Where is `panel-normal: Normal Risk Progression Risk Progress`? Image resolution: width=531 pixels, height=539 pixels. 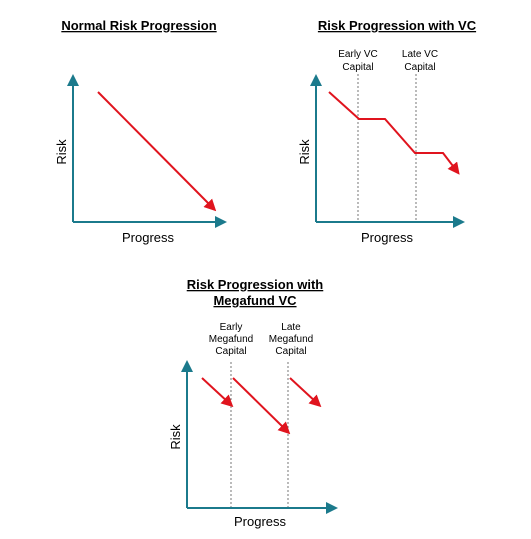
panel-normal: Normal Risk Progression Risk Progress is located at coordinates (140, 131).